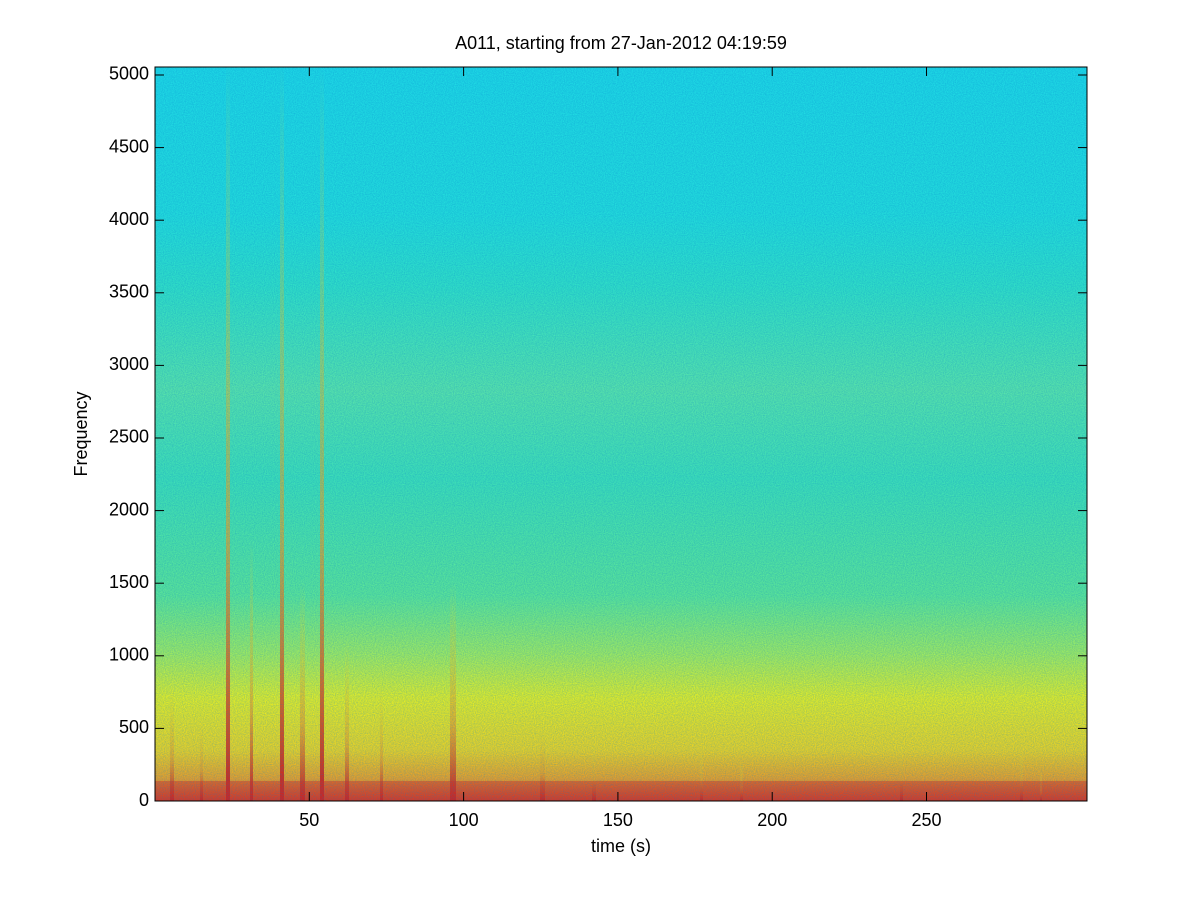 The image size is (1200, 900). Describe the element at coordinates (464, 820) in the screenshot. I see `x-tick-label: 100` at that location.